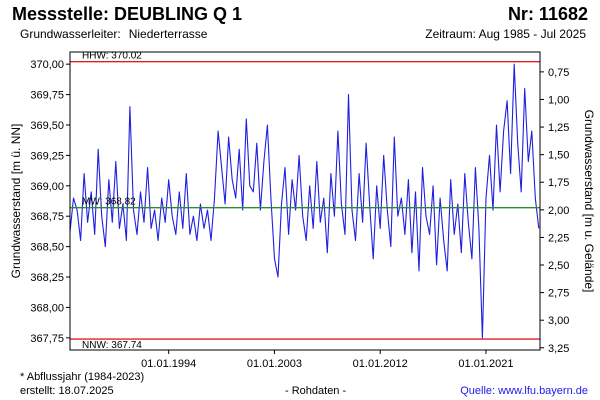 The image size is (600, 400). I want to click on x-tick-label: 01.01.2003, so click(274, 364).